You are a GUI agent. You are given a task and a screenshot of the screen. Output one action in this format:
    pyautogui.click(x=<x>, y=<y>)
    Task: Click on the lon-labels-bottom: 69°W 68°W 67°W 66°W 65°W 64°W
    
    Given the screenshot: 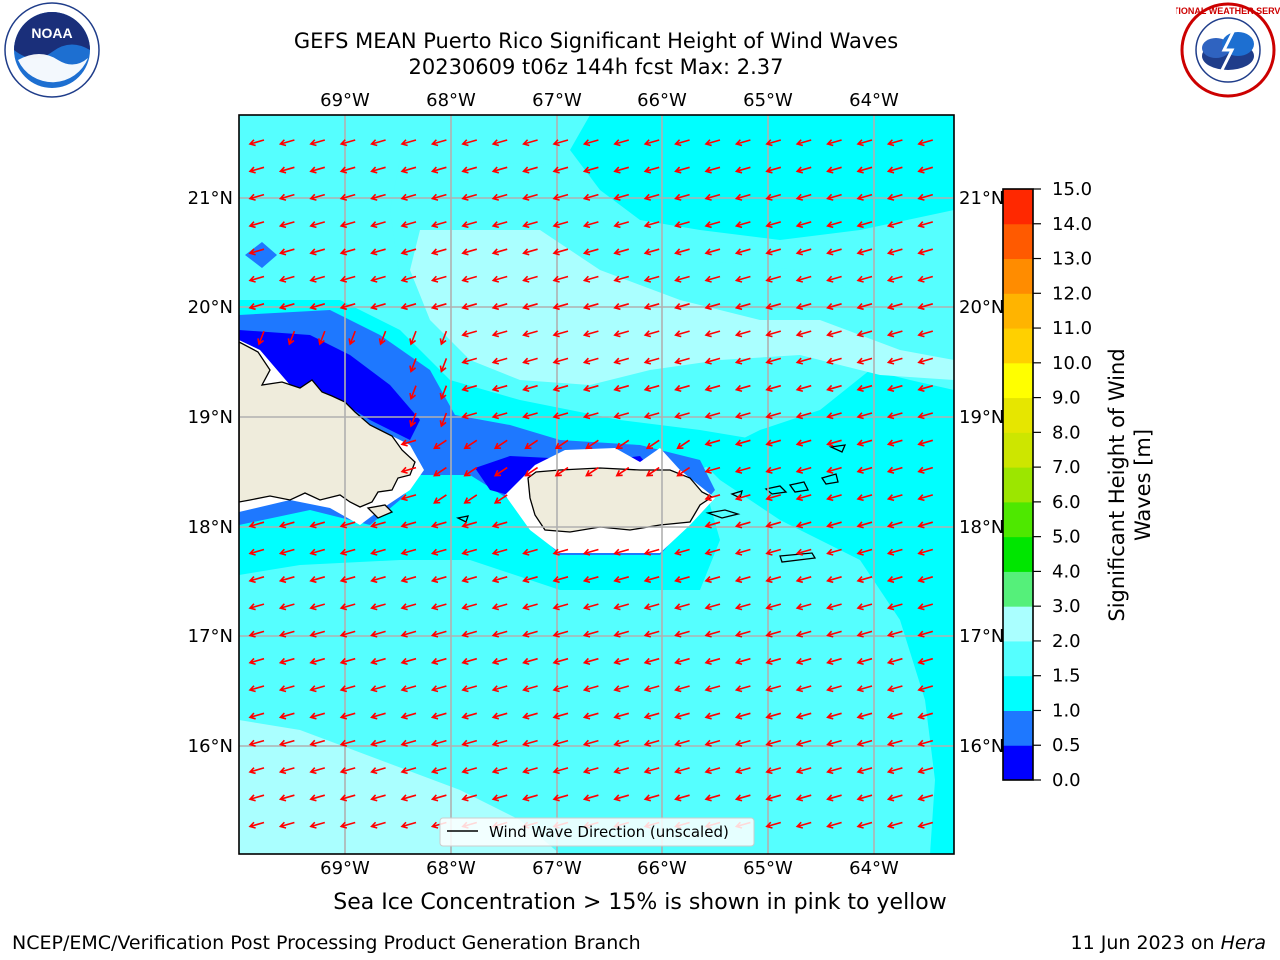 What is the action you would take?
    pyautogui.click(x=609, y=868)
    